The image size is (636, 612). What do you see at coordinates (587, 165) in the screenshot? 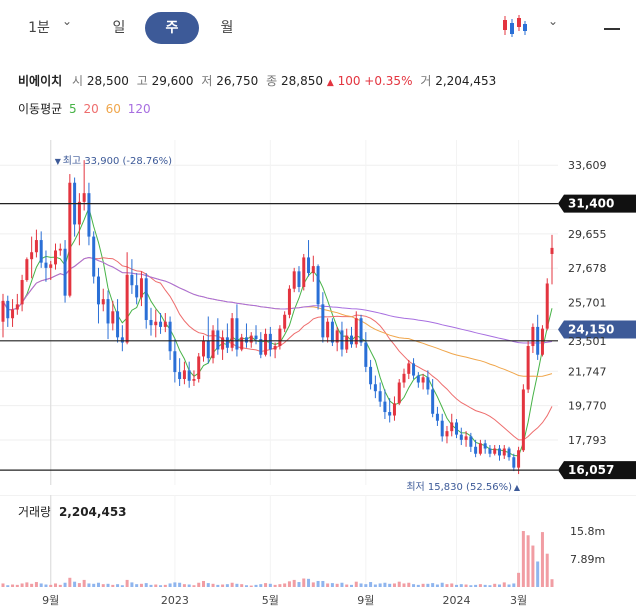
I see `price-tick-label: 33,609` at bounding box center [587, 165].